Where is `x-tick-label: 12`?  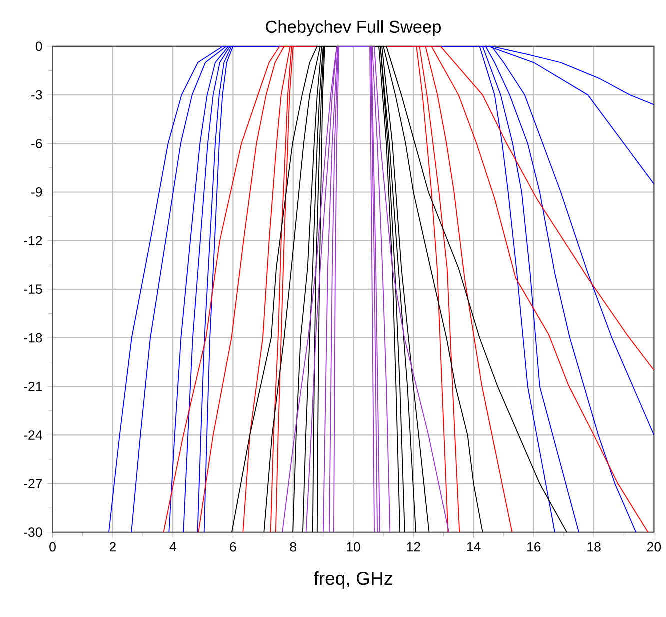 x-tick-label: 12 is located at coordinates (413, 547).